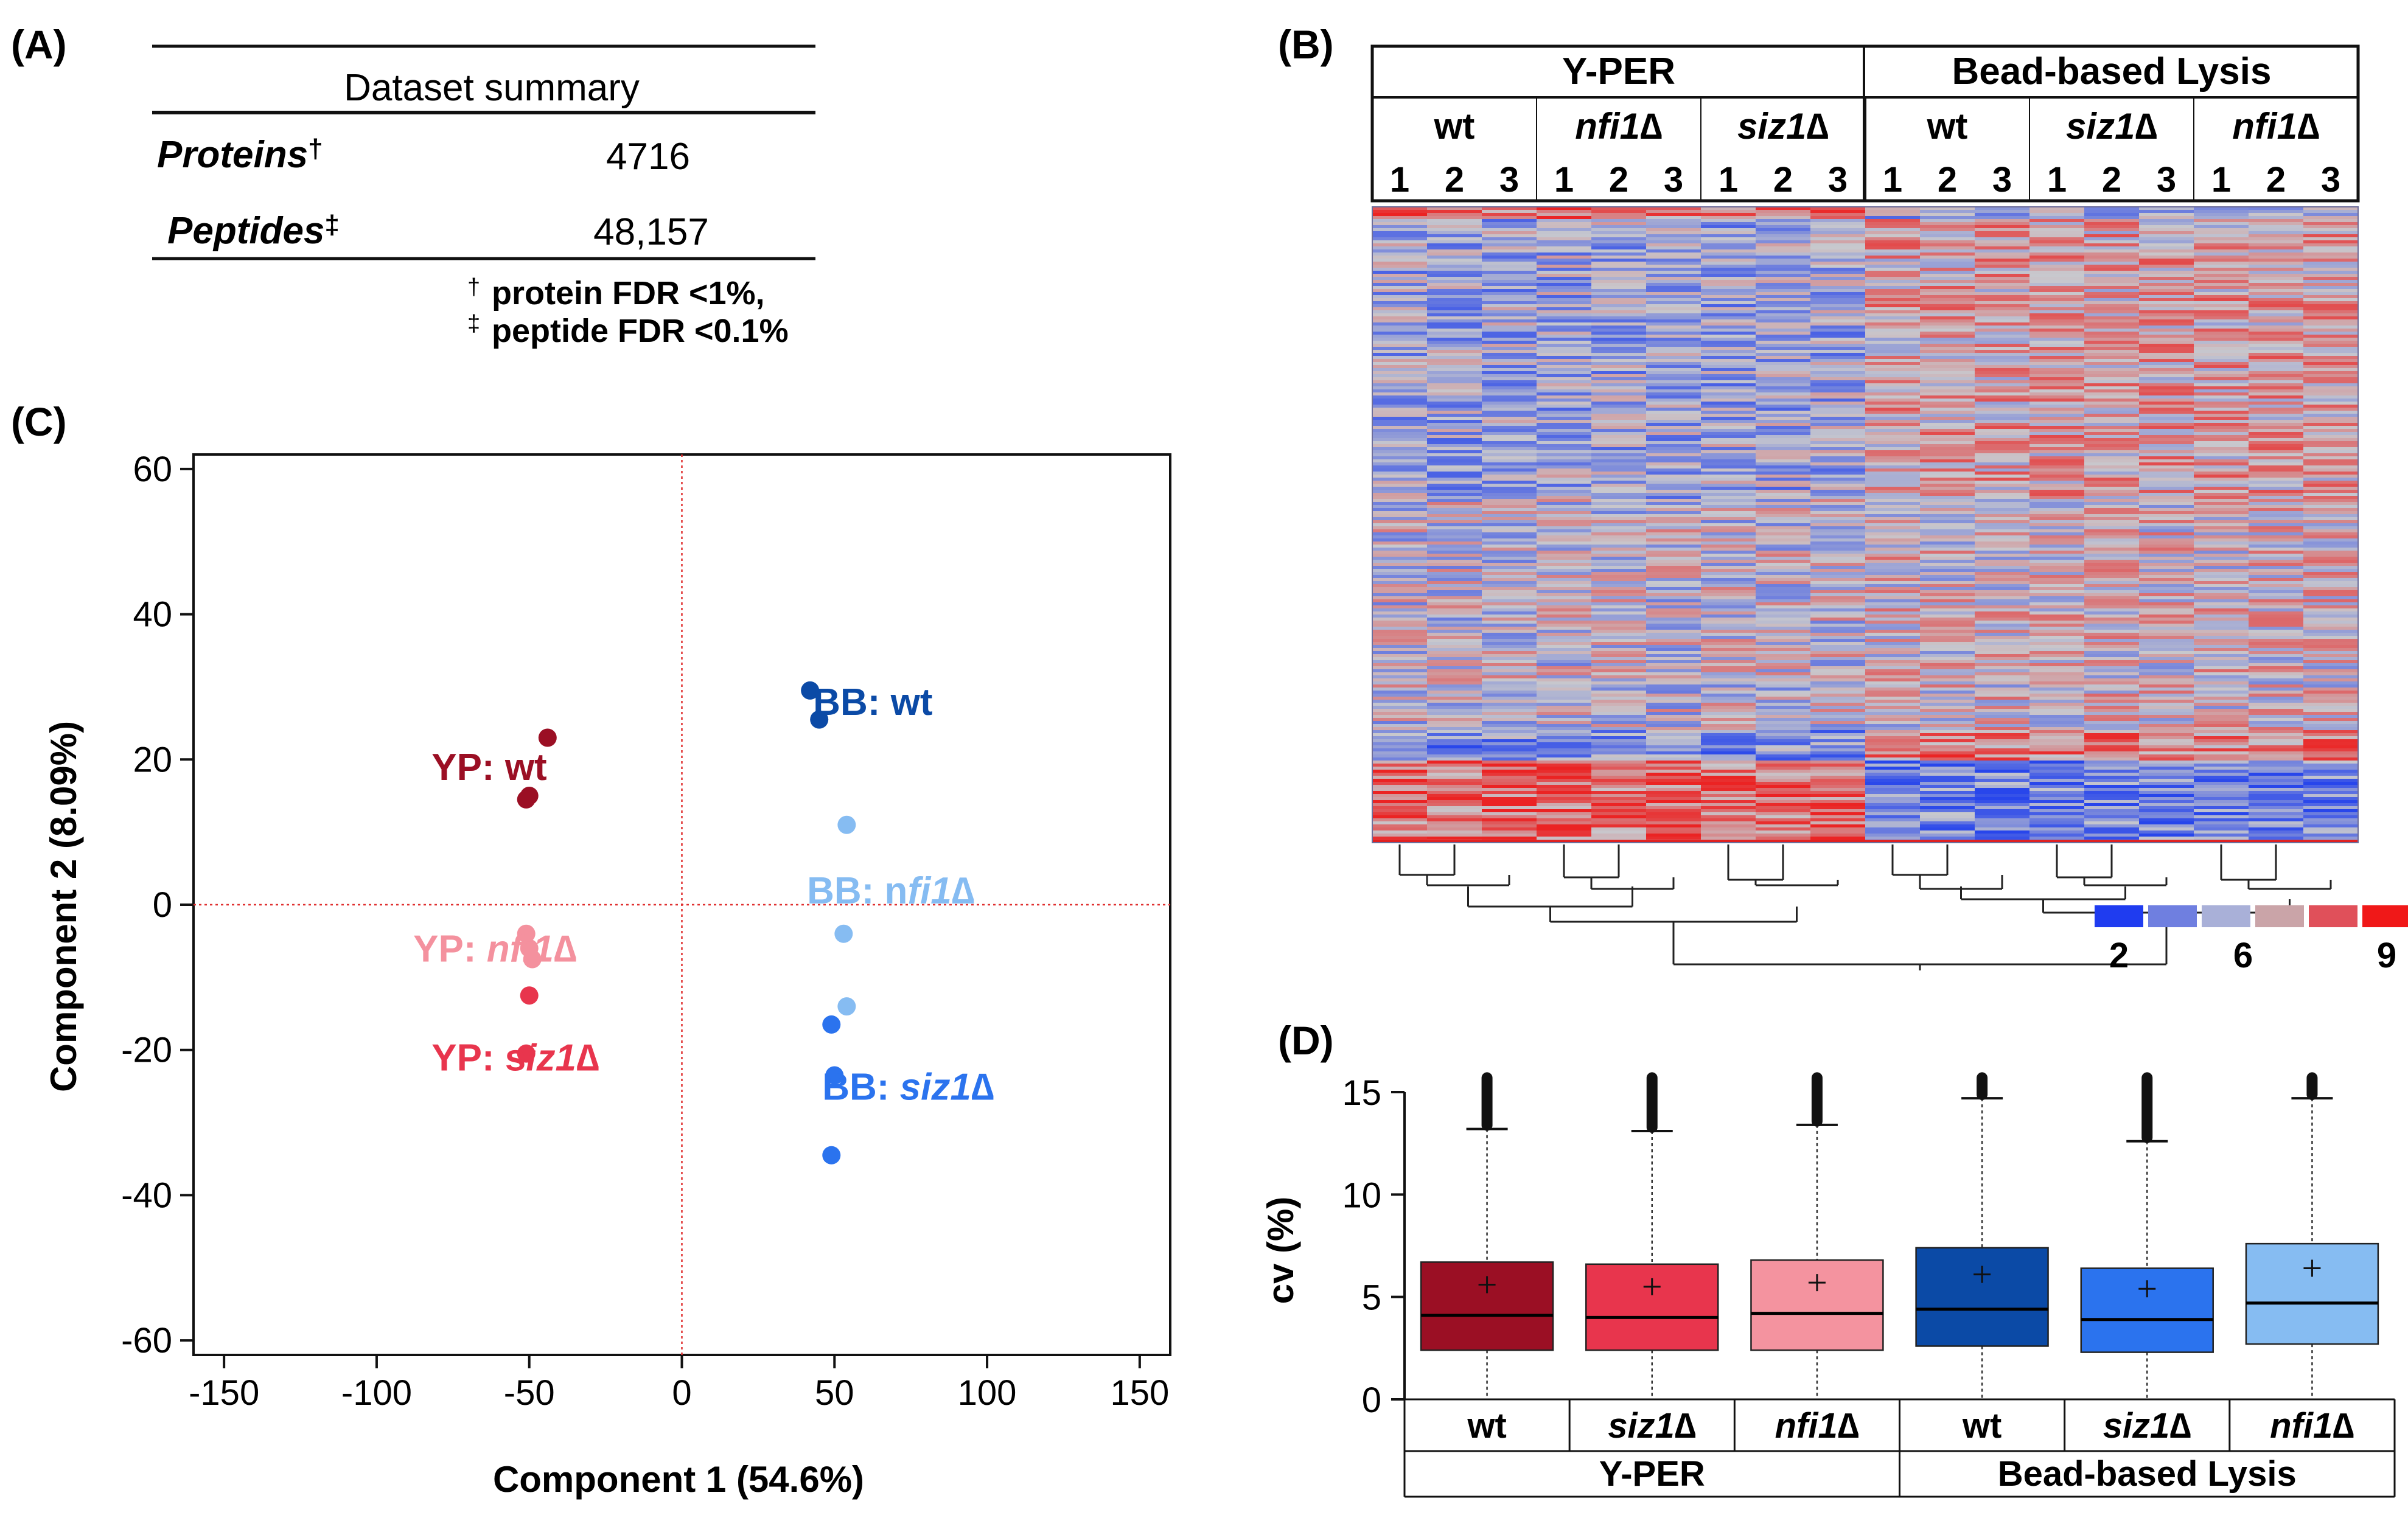 This screenshot has width=2408, height=1518. Describe the element at coordinates (987, 1393) in the screenshot. I see `x-tick-label: 100` at that location.